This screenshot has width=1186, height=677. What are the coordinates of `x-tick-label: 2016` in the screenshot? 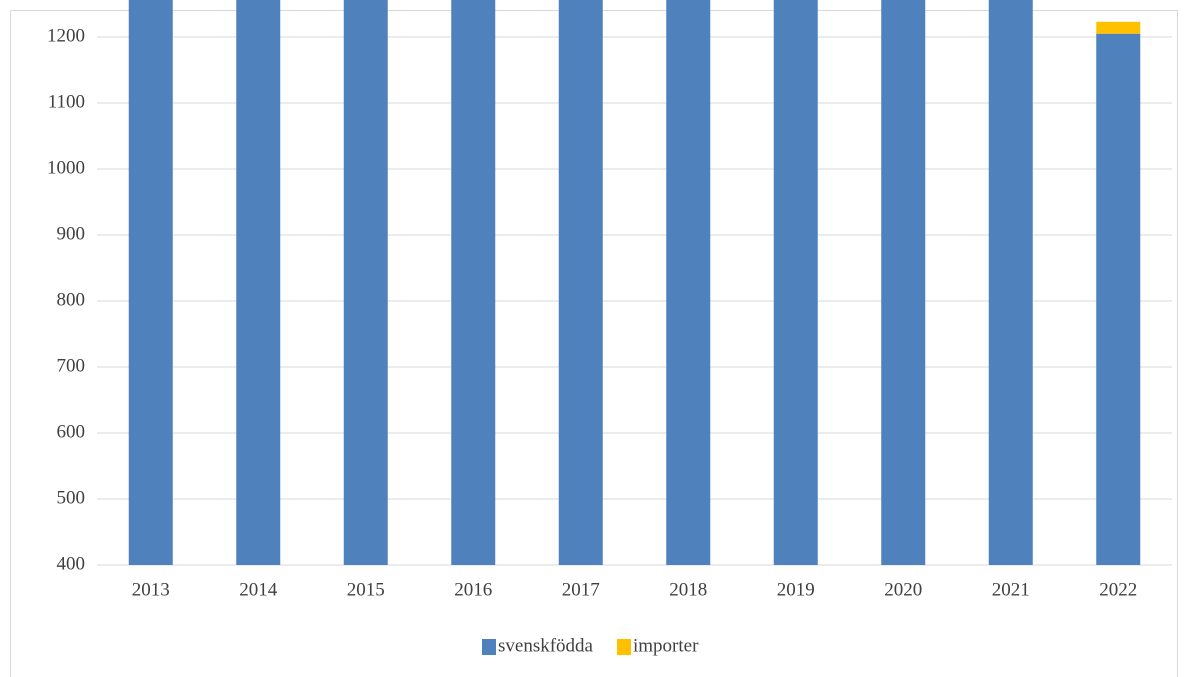 It's located at (473, 589).